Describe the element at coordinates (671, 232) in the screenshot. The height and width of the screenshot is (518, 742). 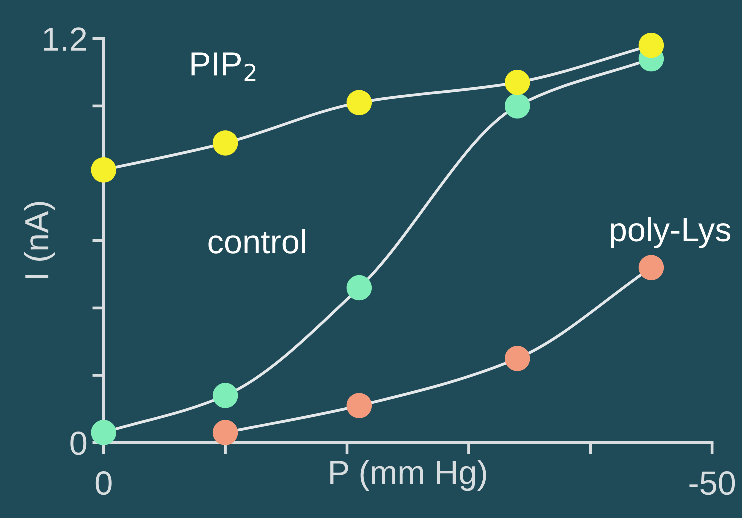
I see `series-label: poly-Lys` at that location.